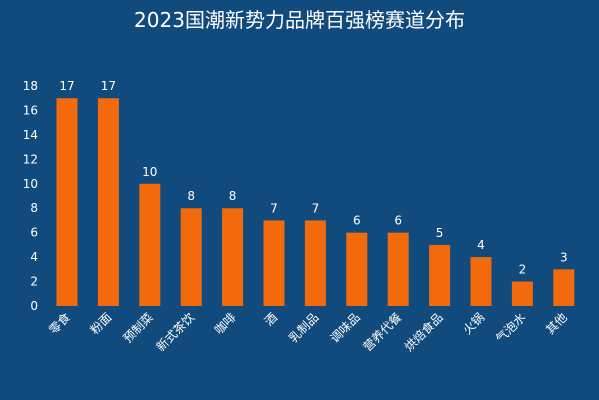 The height and width of the screenshot is (400, 599). I want to click on y-tick-label: 8, so click(34, 208).